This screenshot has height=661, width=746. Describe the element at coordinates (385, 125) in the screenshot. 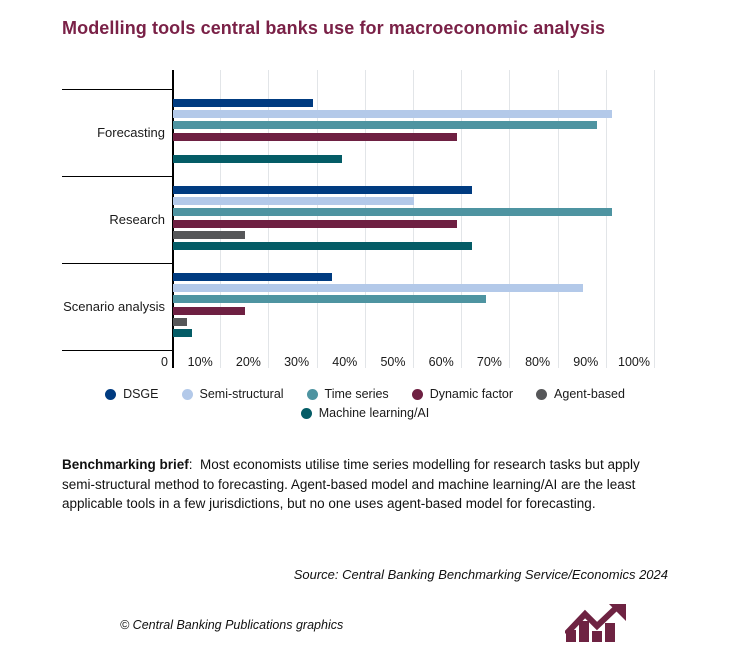

I see `bar-forecasting-time-series` at that location.